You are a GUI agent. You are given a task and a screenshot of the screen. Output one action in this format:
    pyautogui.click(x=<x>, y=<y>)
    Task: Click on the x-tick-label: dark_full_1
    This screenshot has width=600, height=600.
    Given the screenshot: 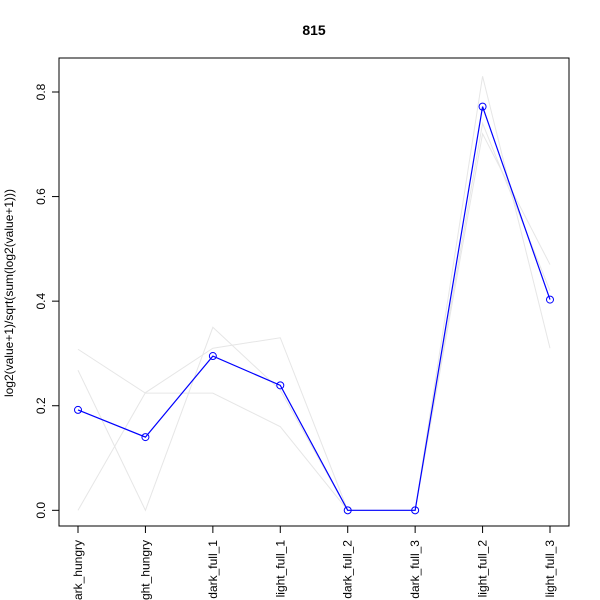 What is the action you would take?
    pyautogui.click(x=213, y=569)
    